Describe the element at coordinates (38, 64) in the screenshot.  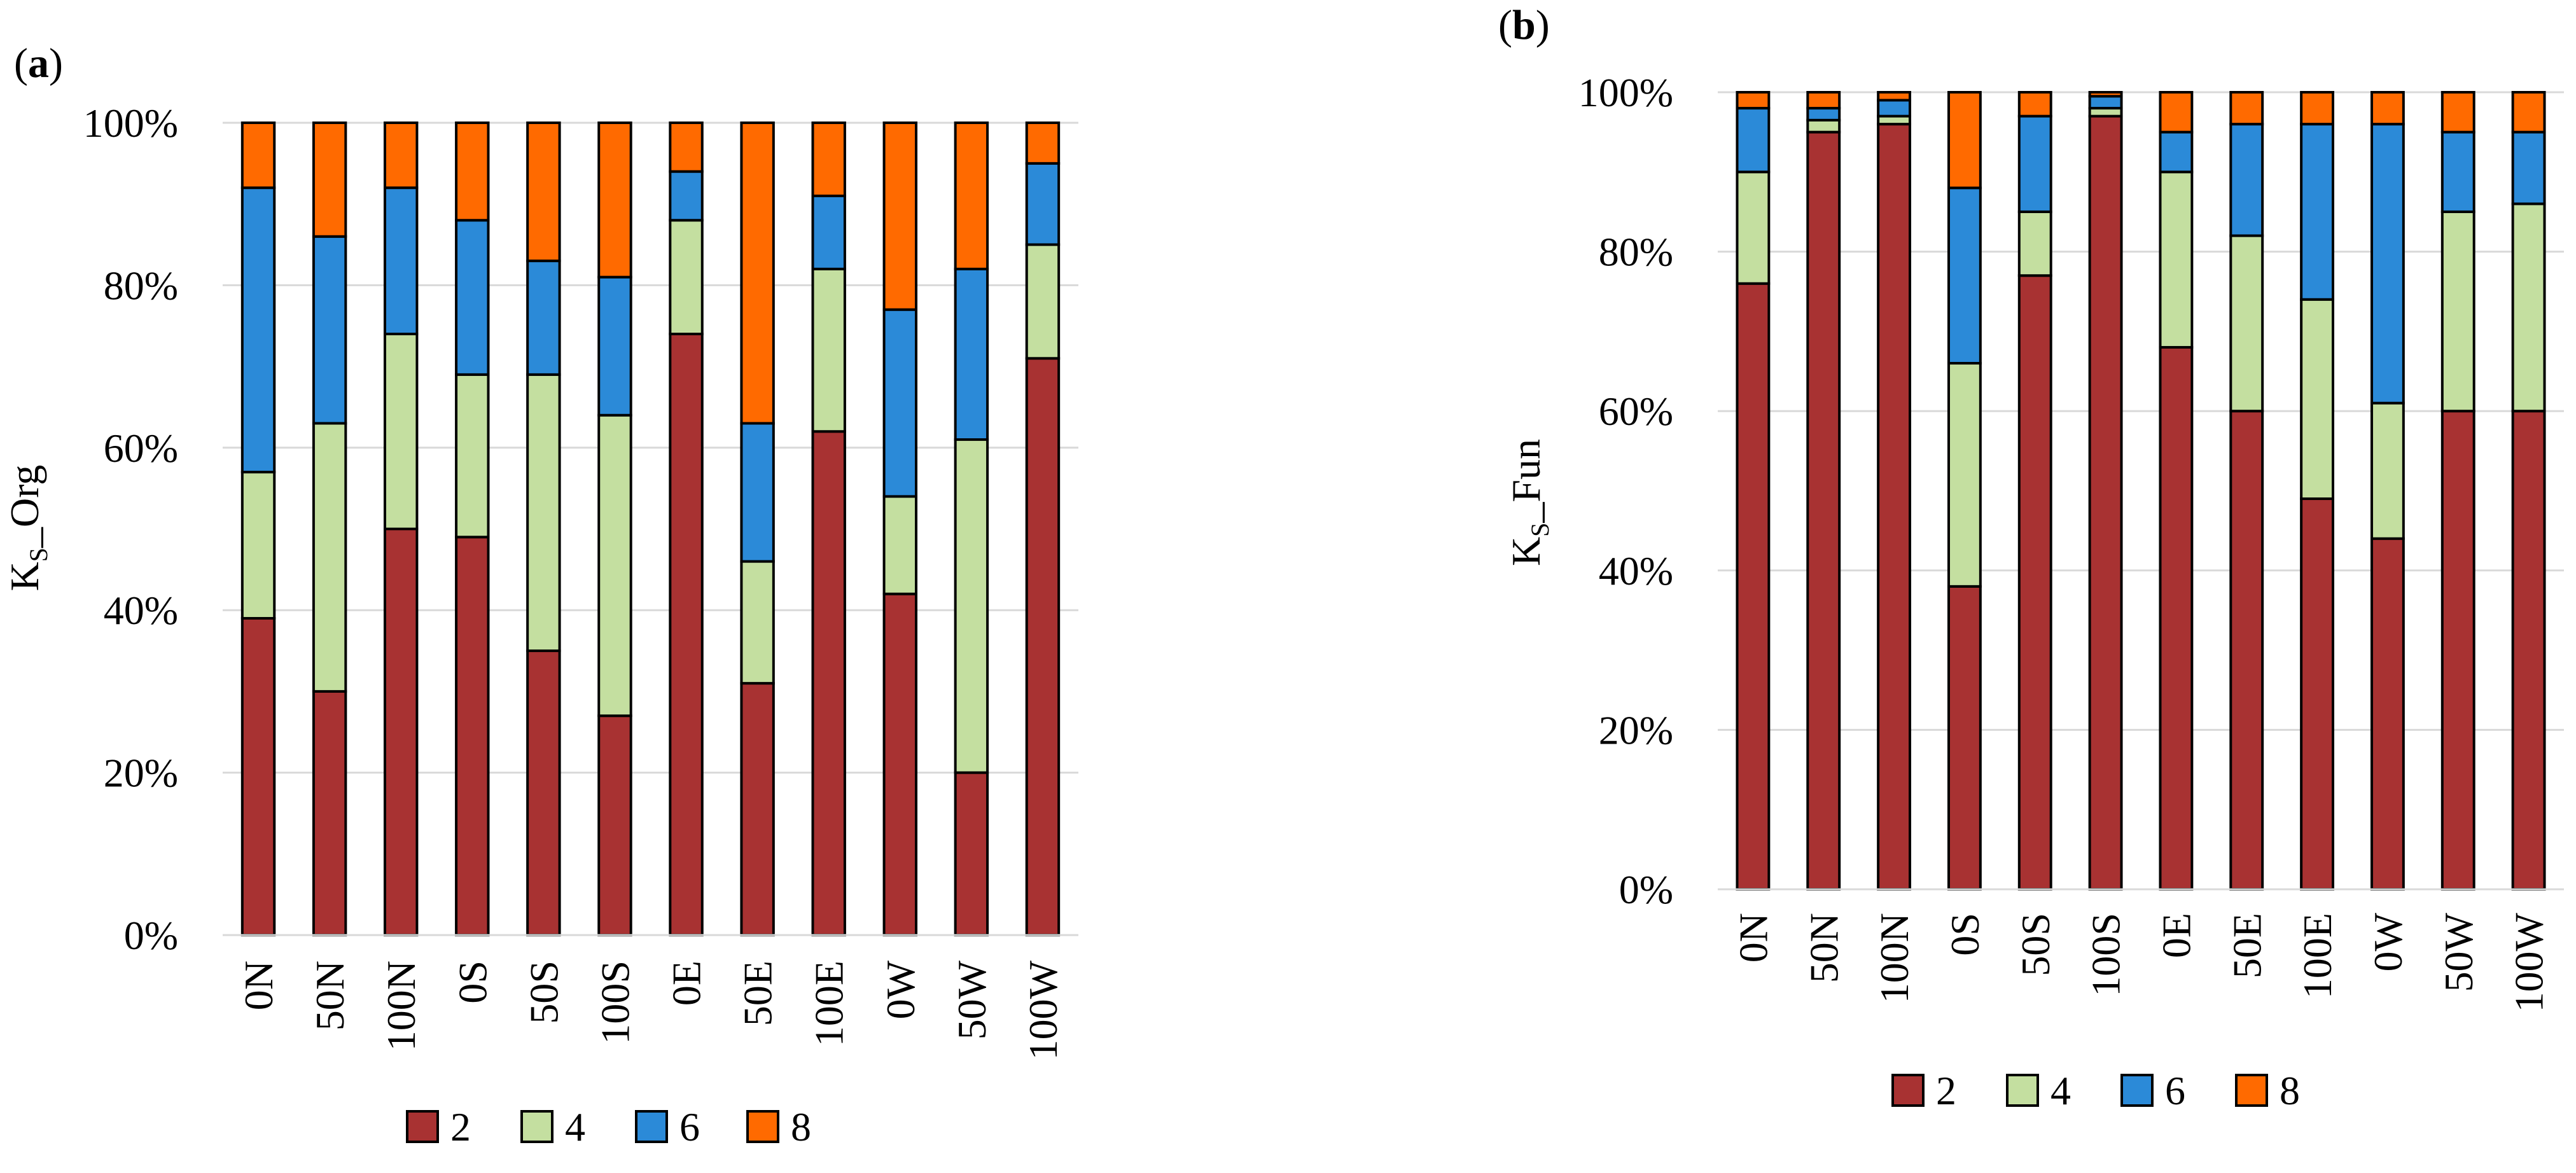
I see `panel-label-a: (a)` at that location.